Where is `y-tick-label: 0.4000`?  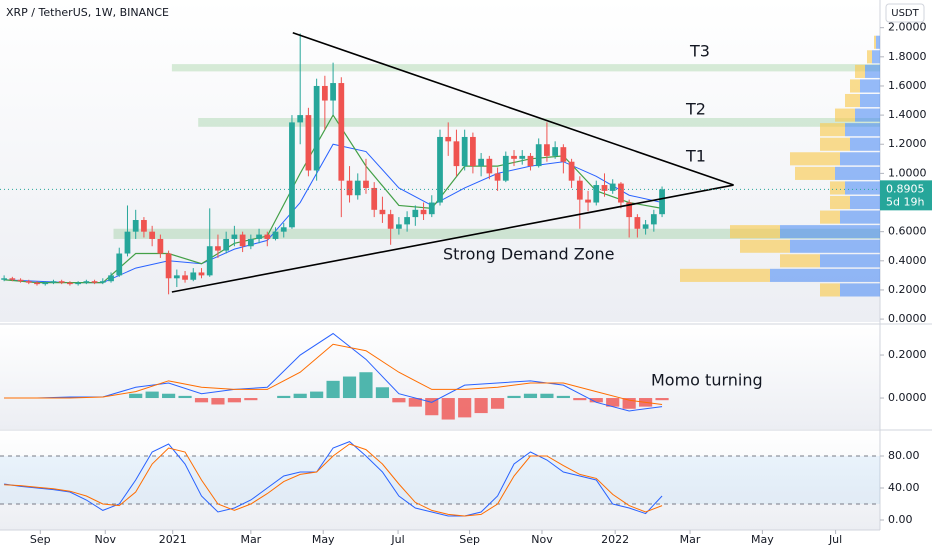 y-tick-label: 0.4000 is located at coordinates (907, 260).